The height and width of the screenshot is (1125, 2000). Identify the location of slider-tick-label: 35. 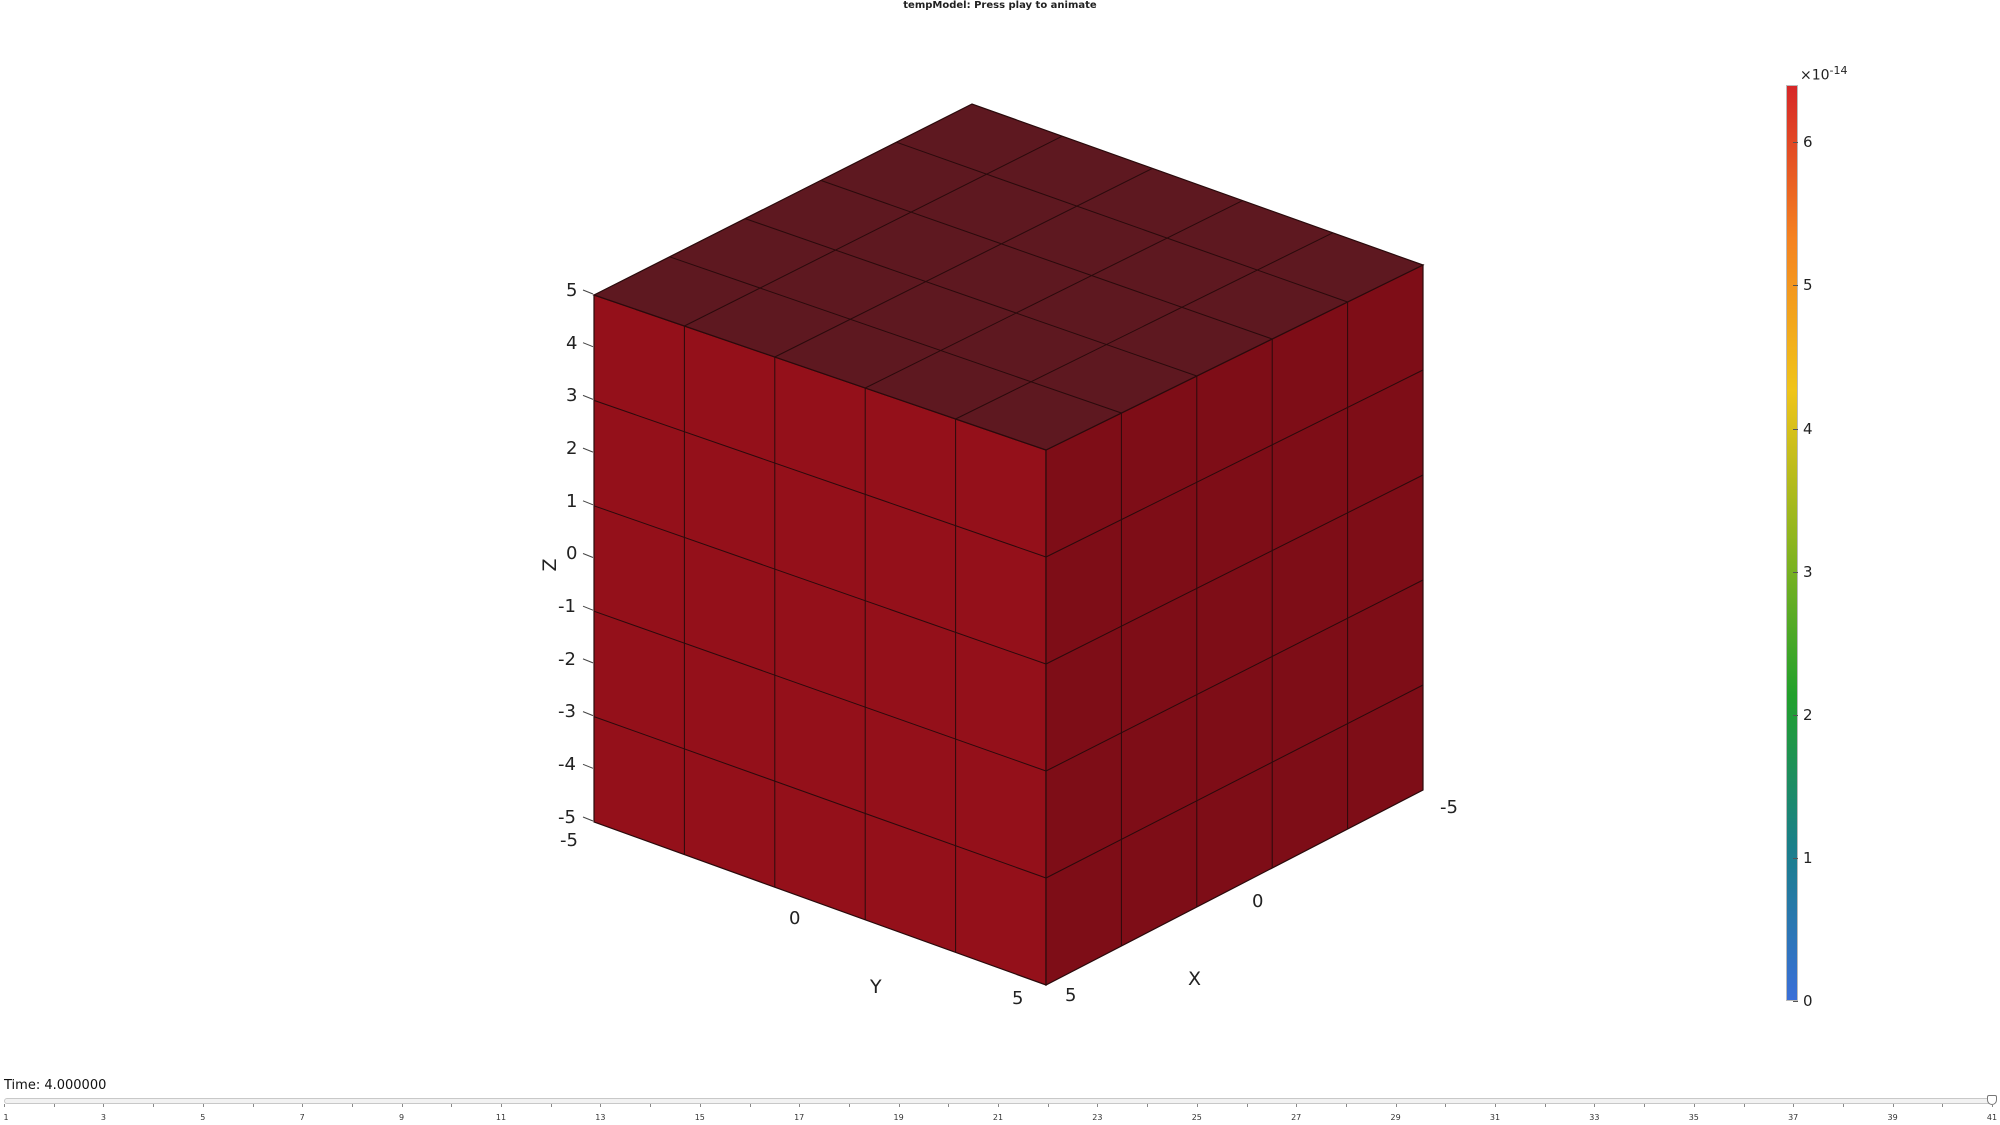
(1693, 1117).